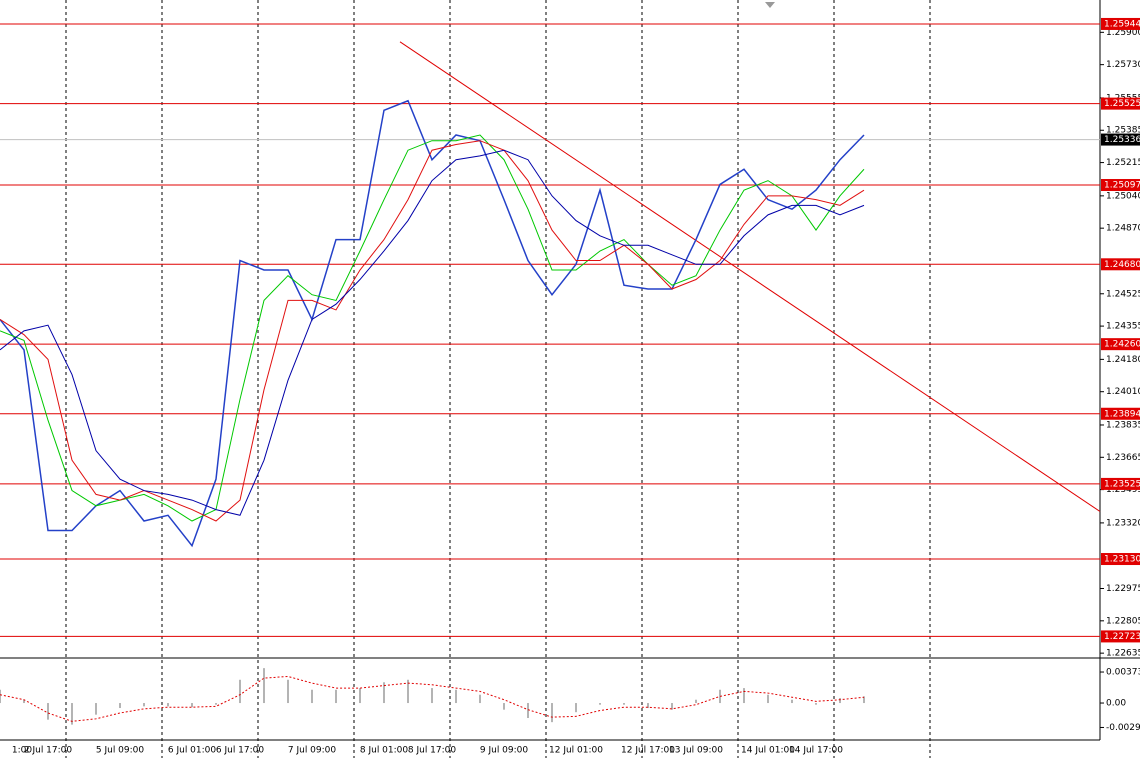 The image size is (1140, 758). What do you see at coordinates (816, 751) in the screenshot?
I see `x-tick-label: 14 Jul 17:00` at bounding box center [816, 751].